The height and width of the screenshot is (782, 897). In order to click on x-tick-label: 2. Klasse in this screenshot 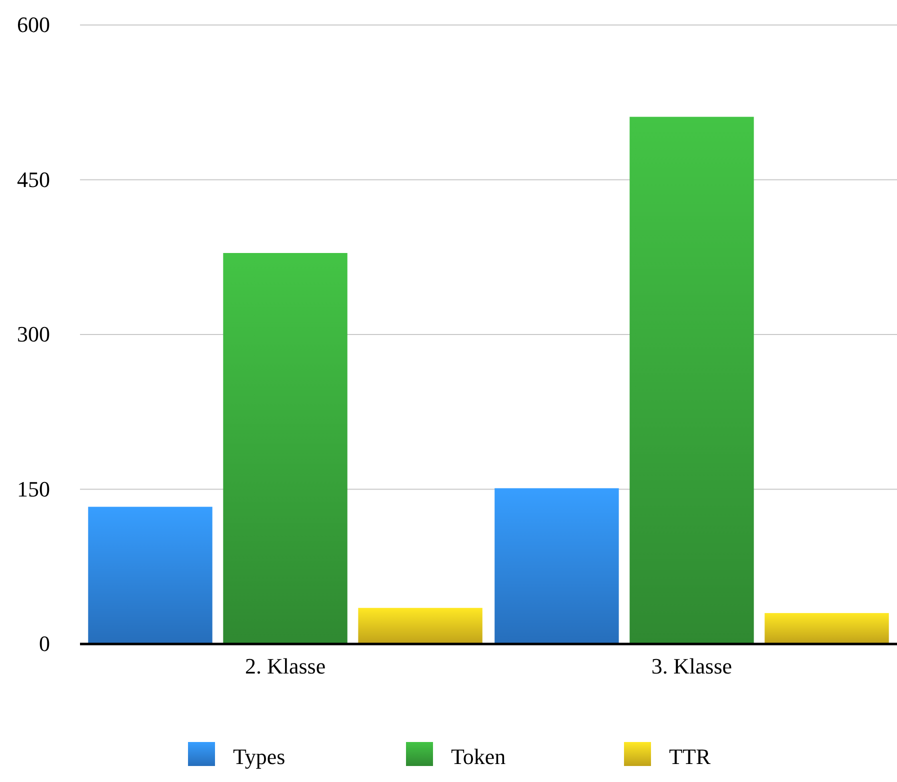, I will do `click(285, 666)`.